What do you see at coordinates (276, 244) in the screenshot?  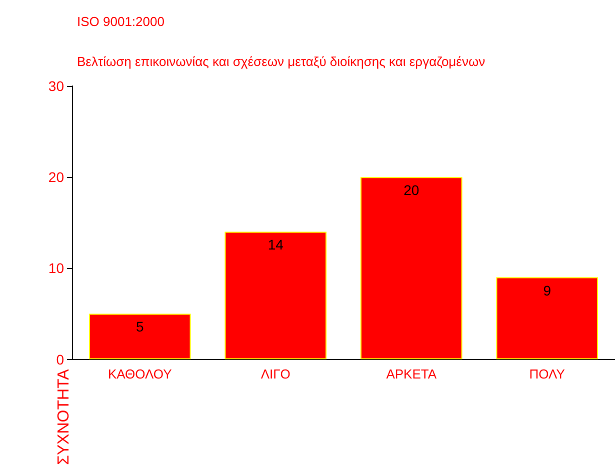 I see `data-label: 14` at bounding box center [276, 244].